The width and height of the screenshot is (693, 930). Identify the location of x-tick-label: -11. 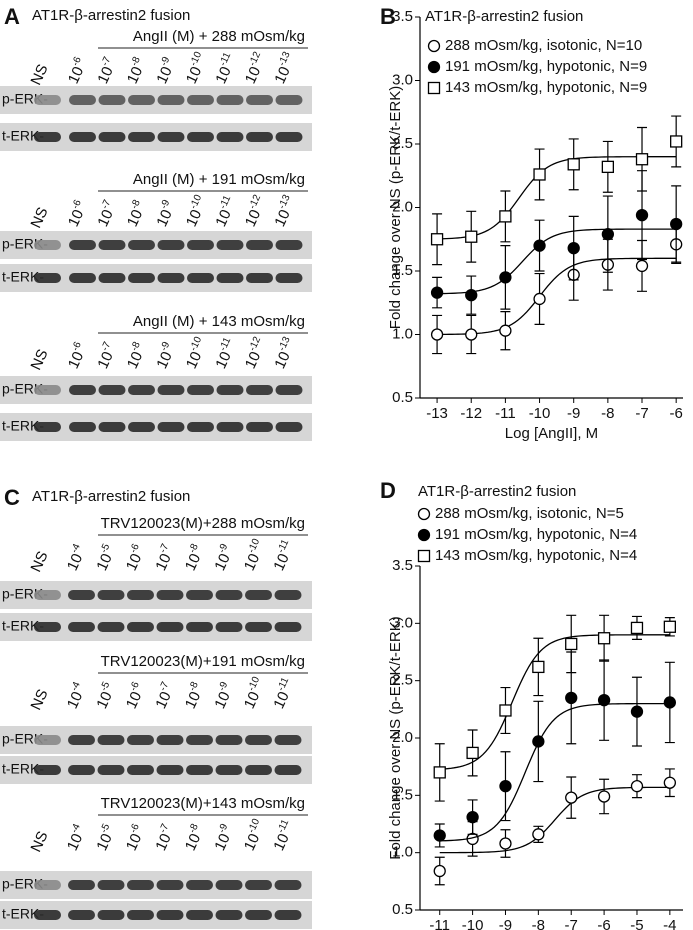
(505, 413).